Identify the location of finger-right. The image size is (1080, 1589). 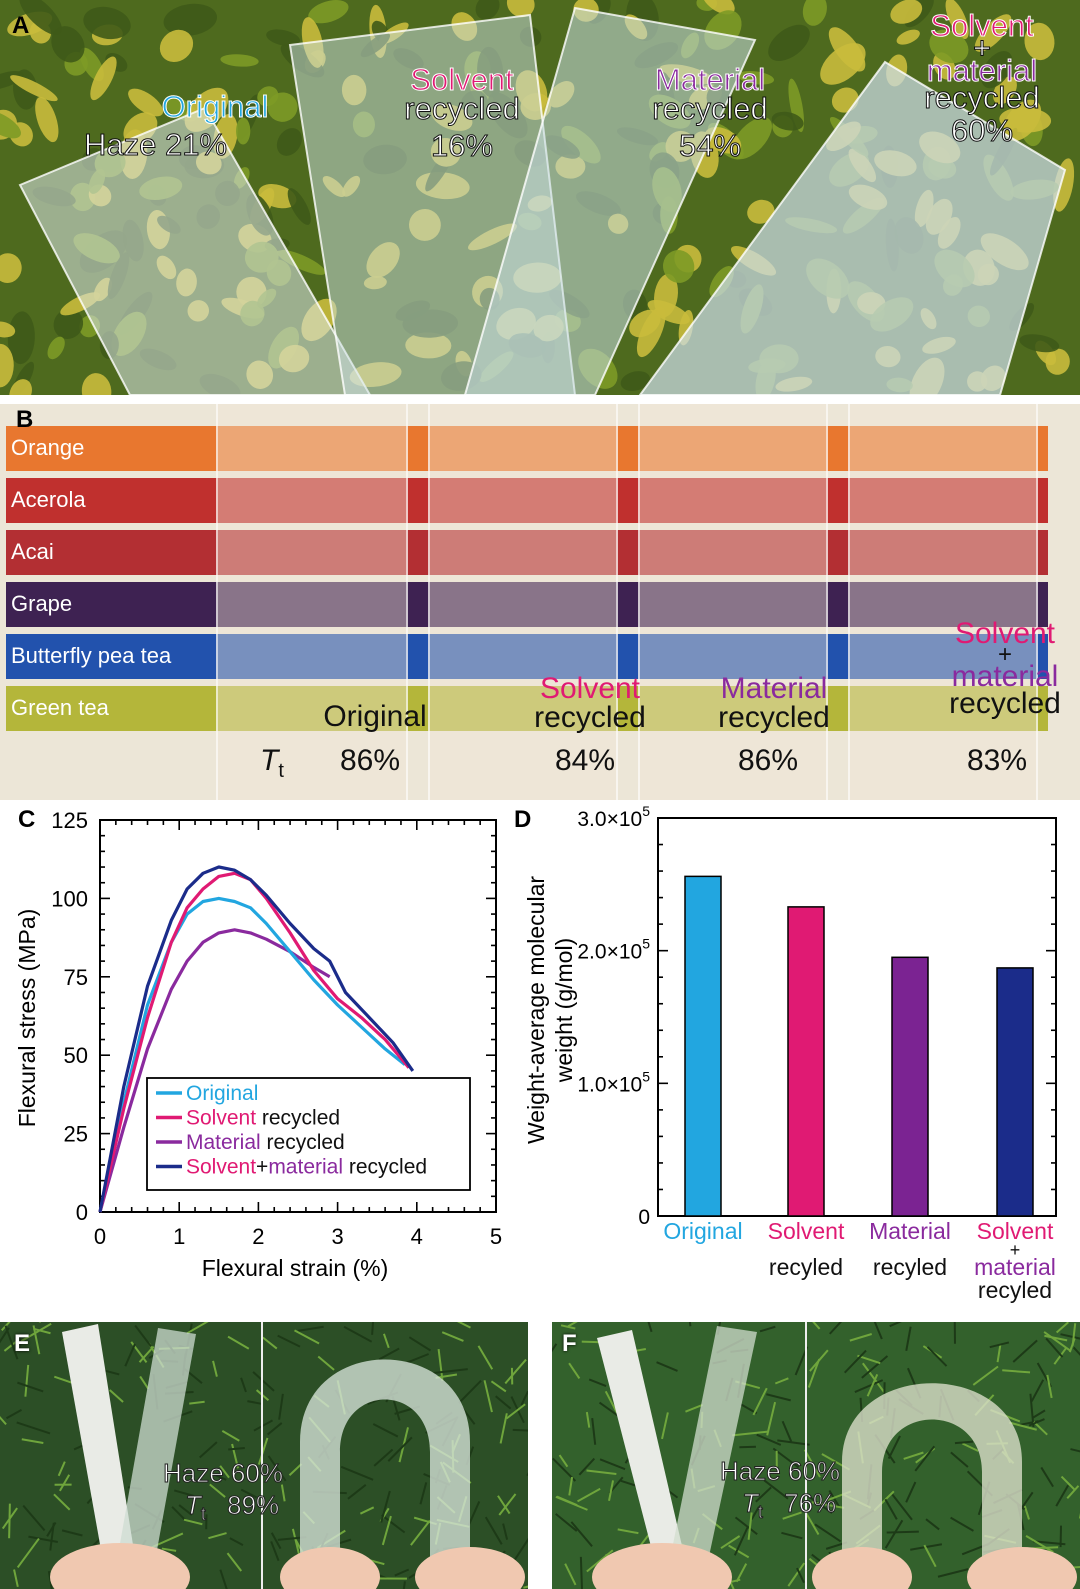
(862, 1568).